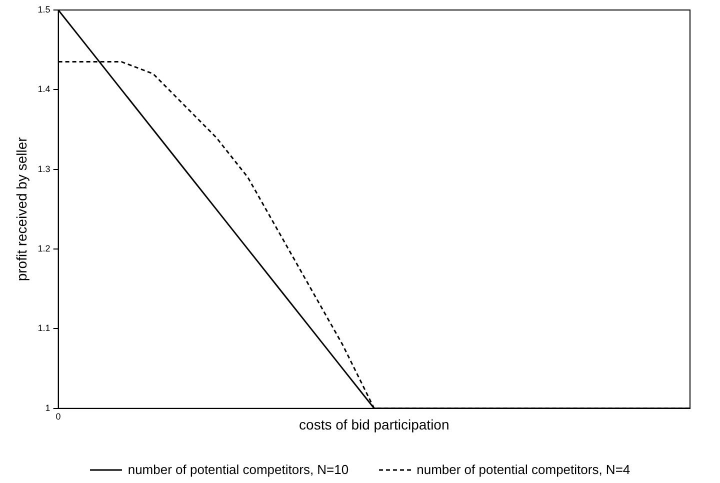 The width and height of the screenshot is (720, 483). I want to click on y-tick-label: 1.5, so click(44, 9).